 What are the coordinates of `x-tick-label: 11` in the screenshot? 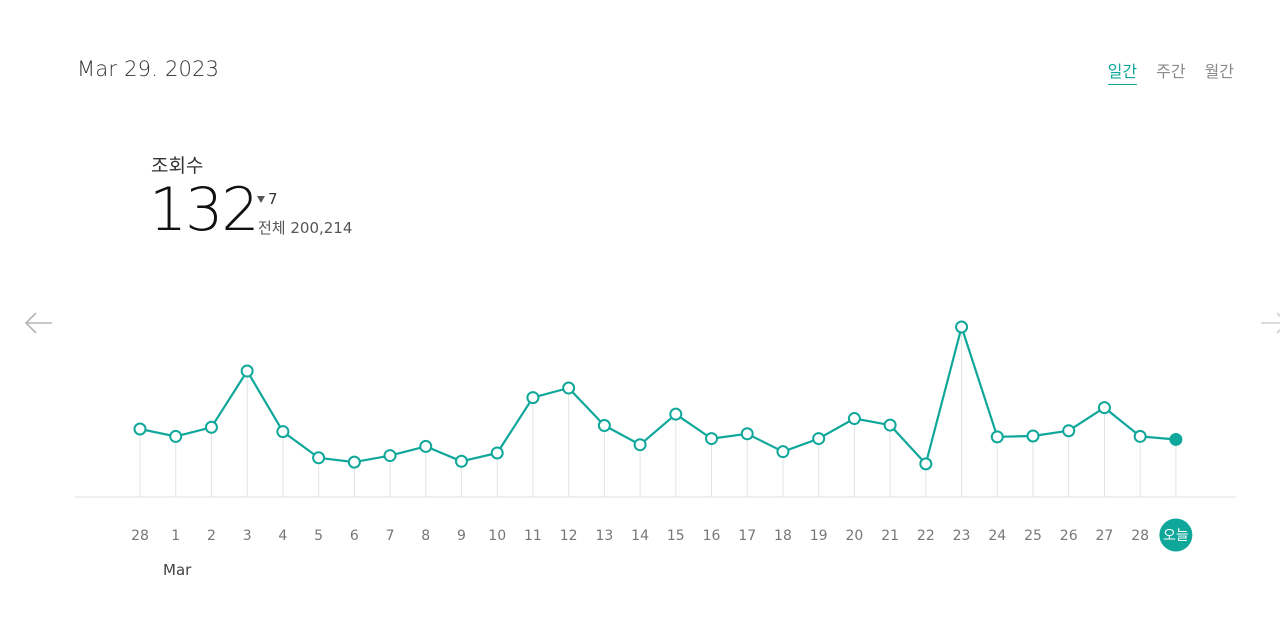 It's located at (533, 536).